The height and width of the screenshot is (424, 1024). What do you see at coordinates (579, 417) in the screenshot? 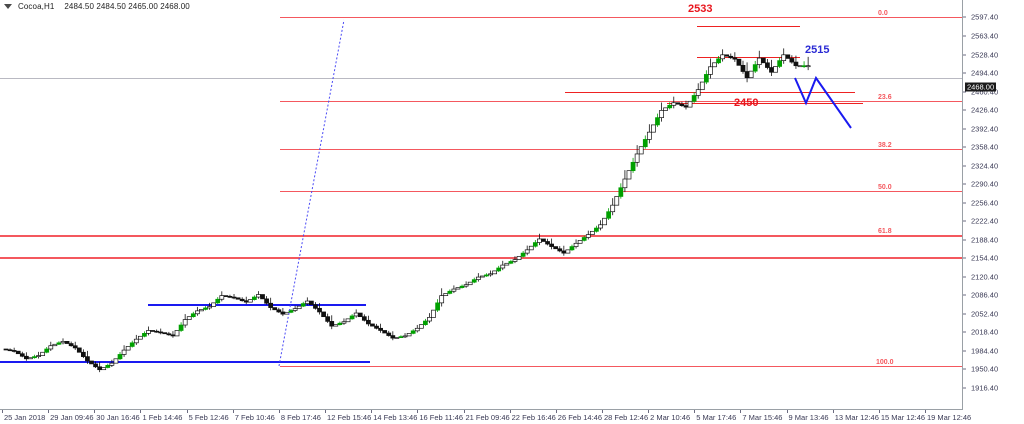
I see `time-tick-label: 26 Feb 14:46` at bounding box center [579, 417].